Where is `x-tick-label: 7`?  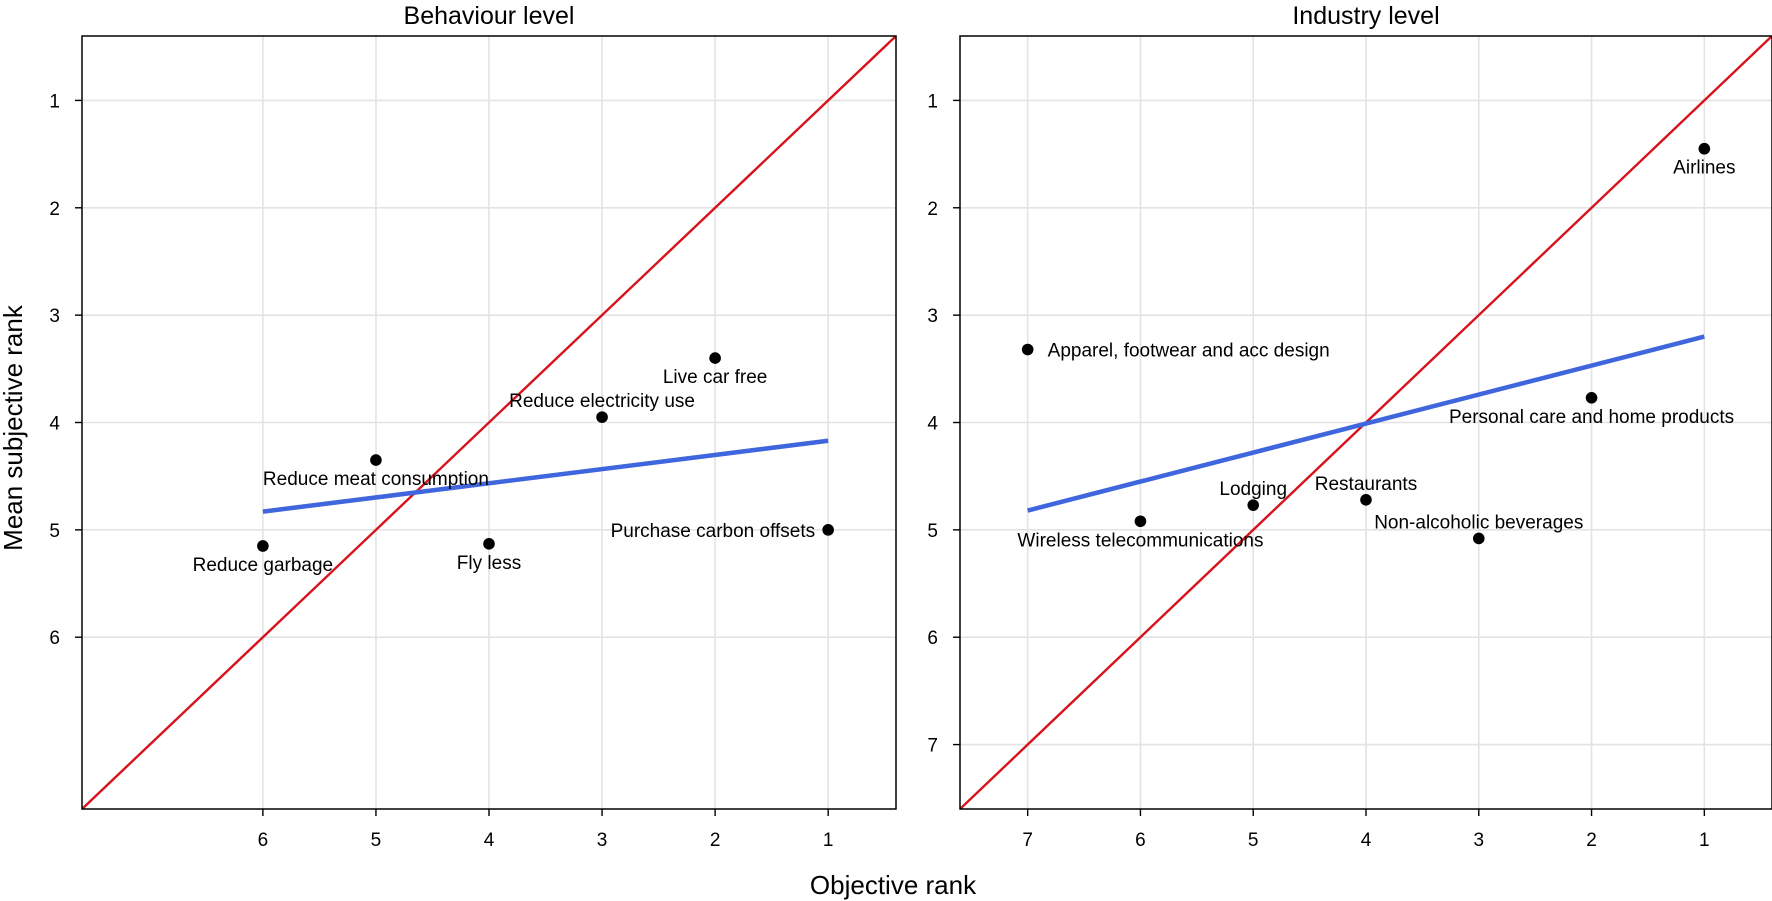
x-tick-label: 7 is located at coordinates (1027, 840).